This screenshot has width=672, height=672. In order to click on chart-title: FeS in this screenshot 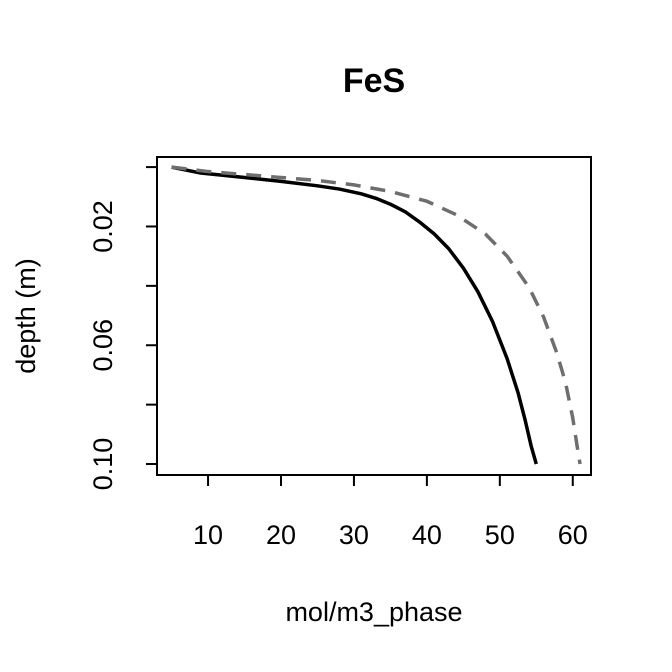, I will do `click(374, 81)`.